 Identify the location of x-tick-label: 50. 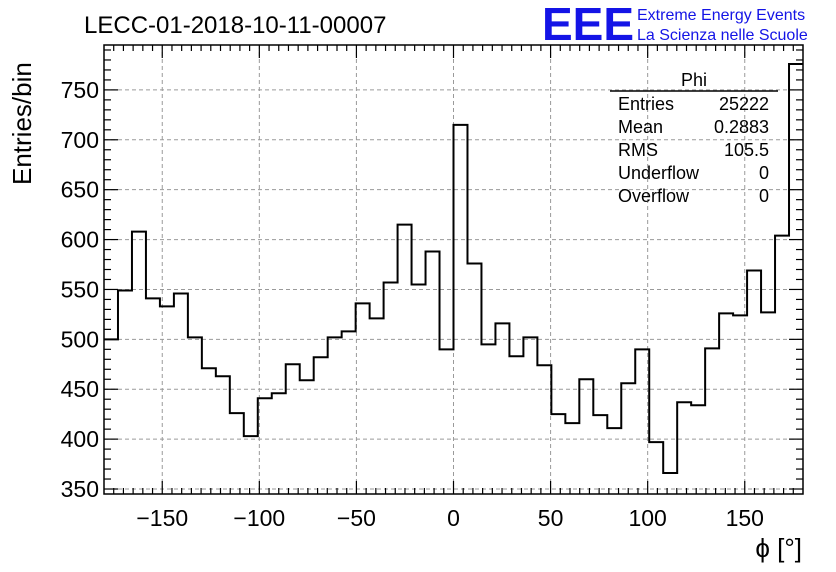
(551, 518).